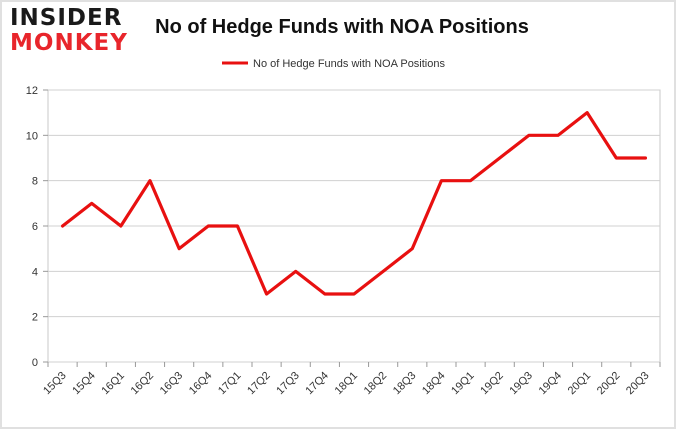 The image size is (680, 433). Describe the element at coordinates (347, 384) in the screenshot. I see `x-tick-label: 18Q1` at that location.